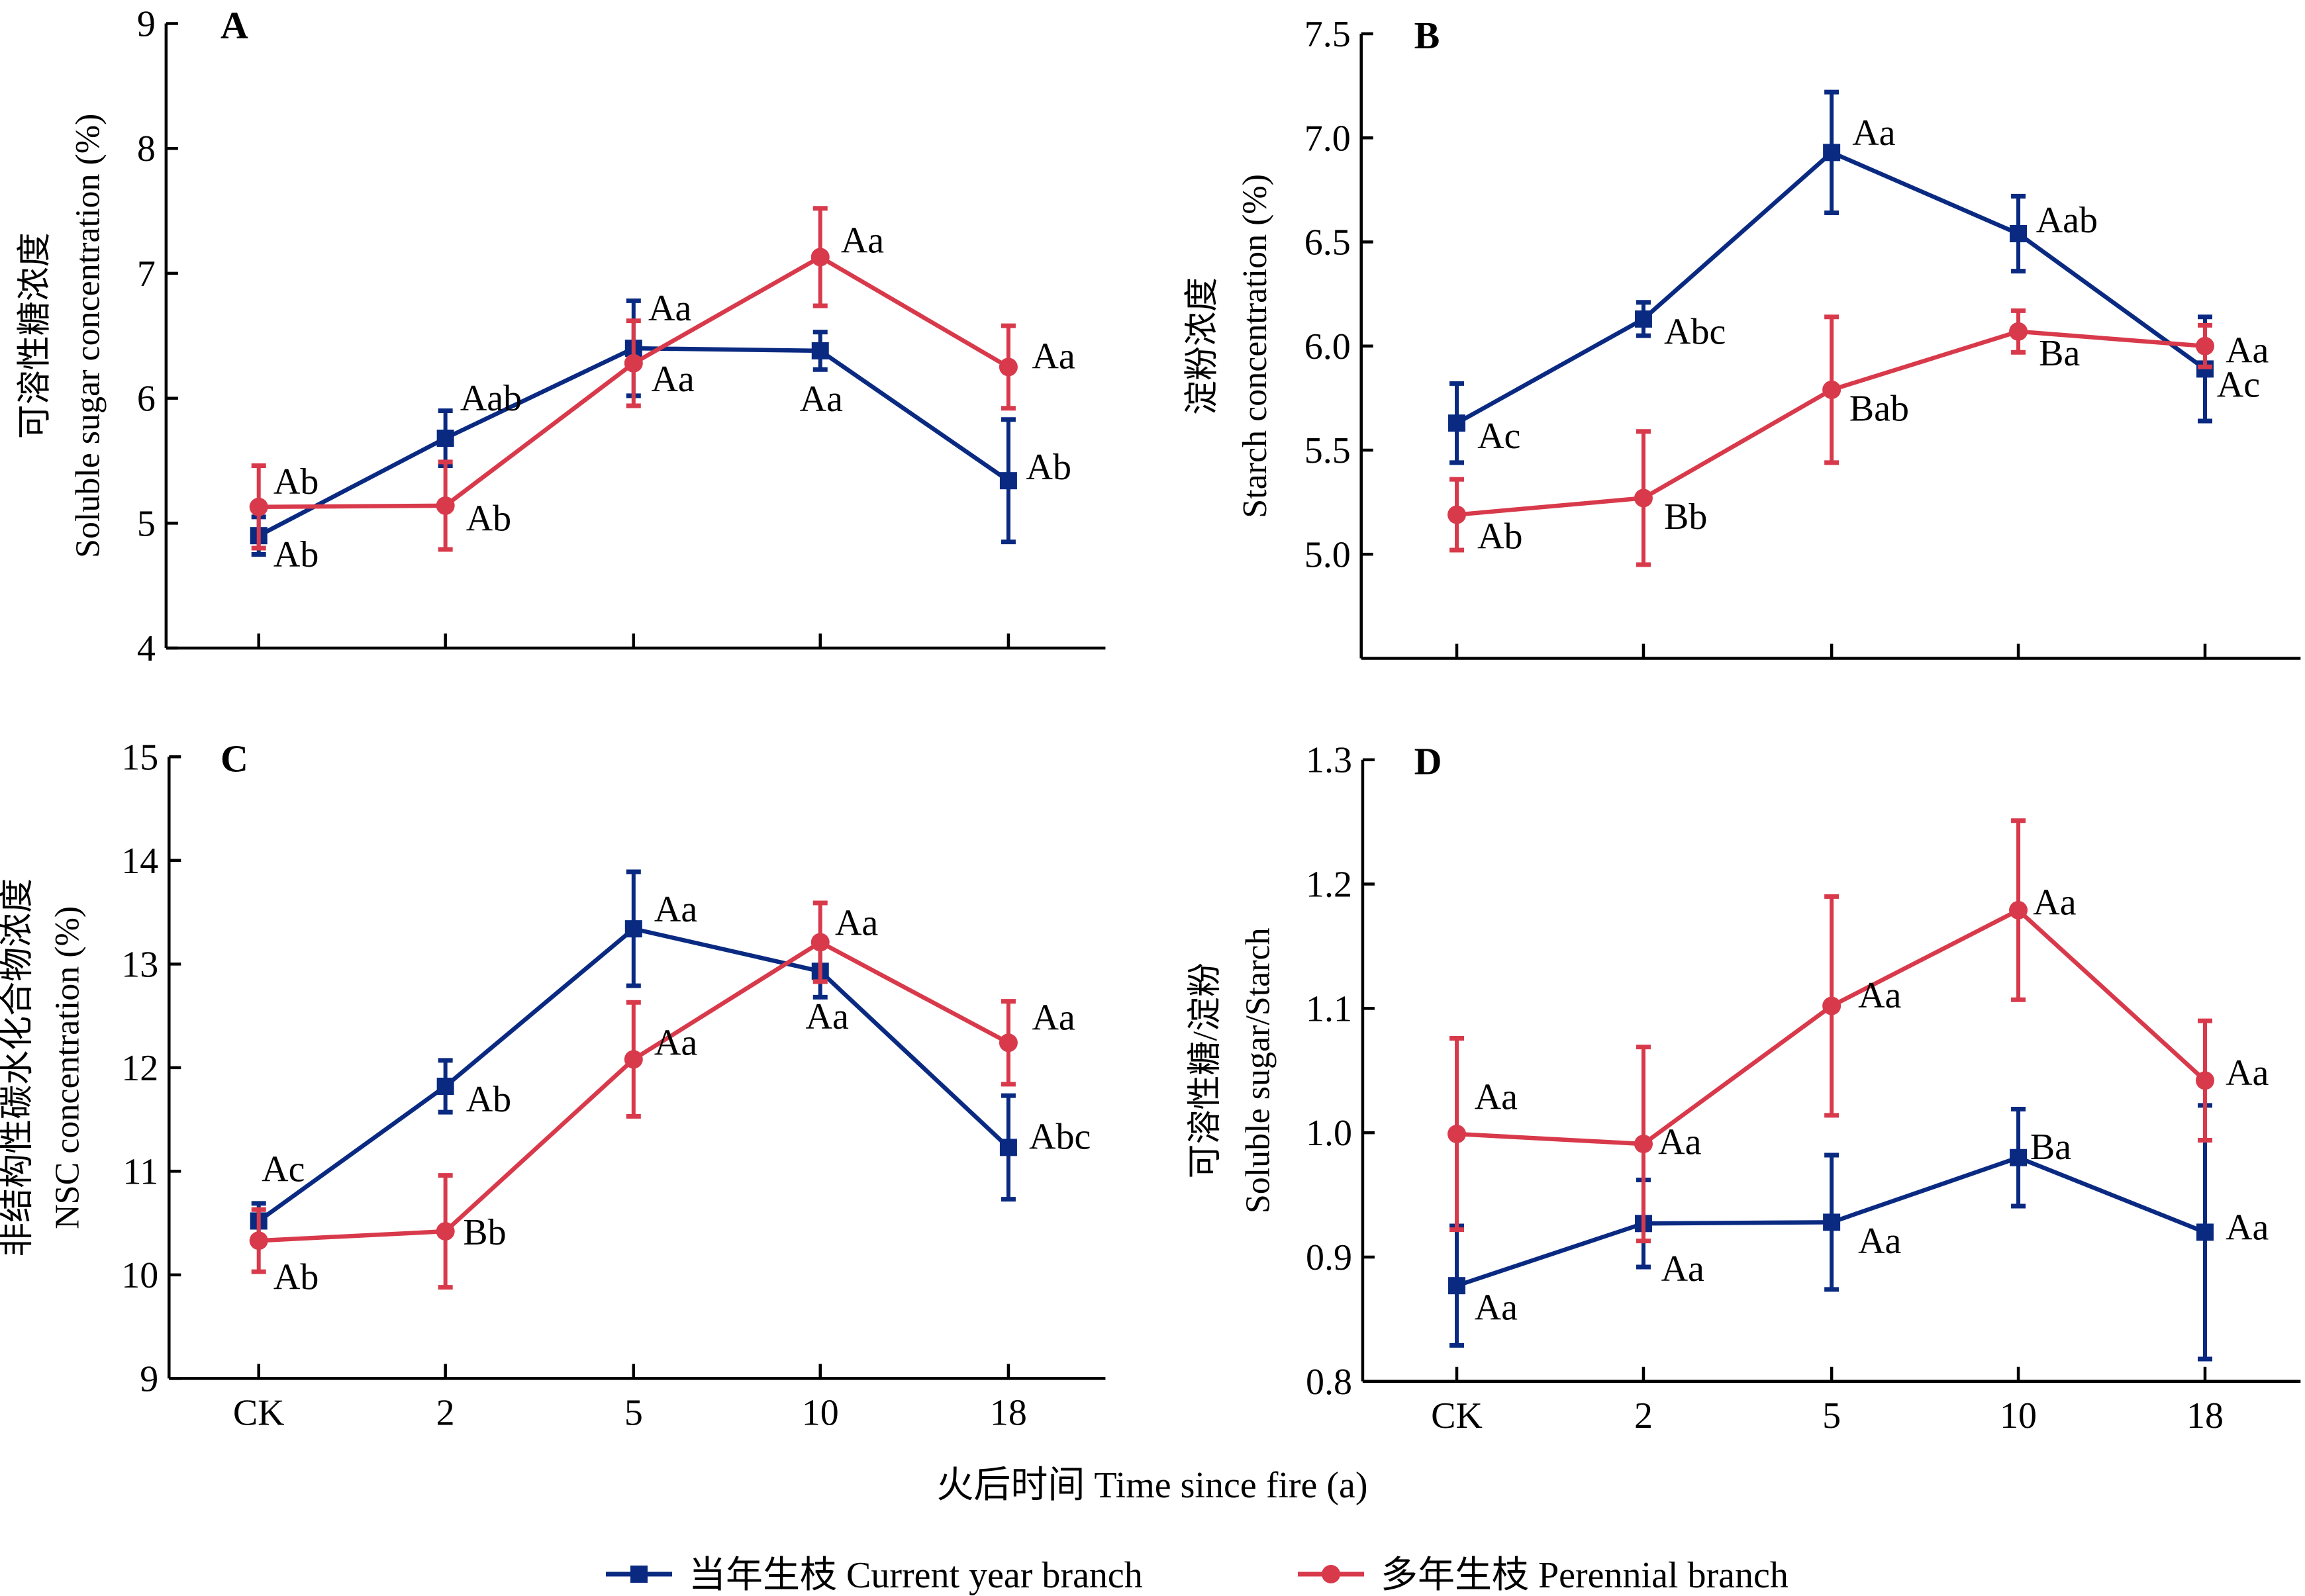 The image size is (2305, 1596). Describe the element at coordinates (2205, 1415) in the screenshot. I see `x-tick-label: 18` at that location.